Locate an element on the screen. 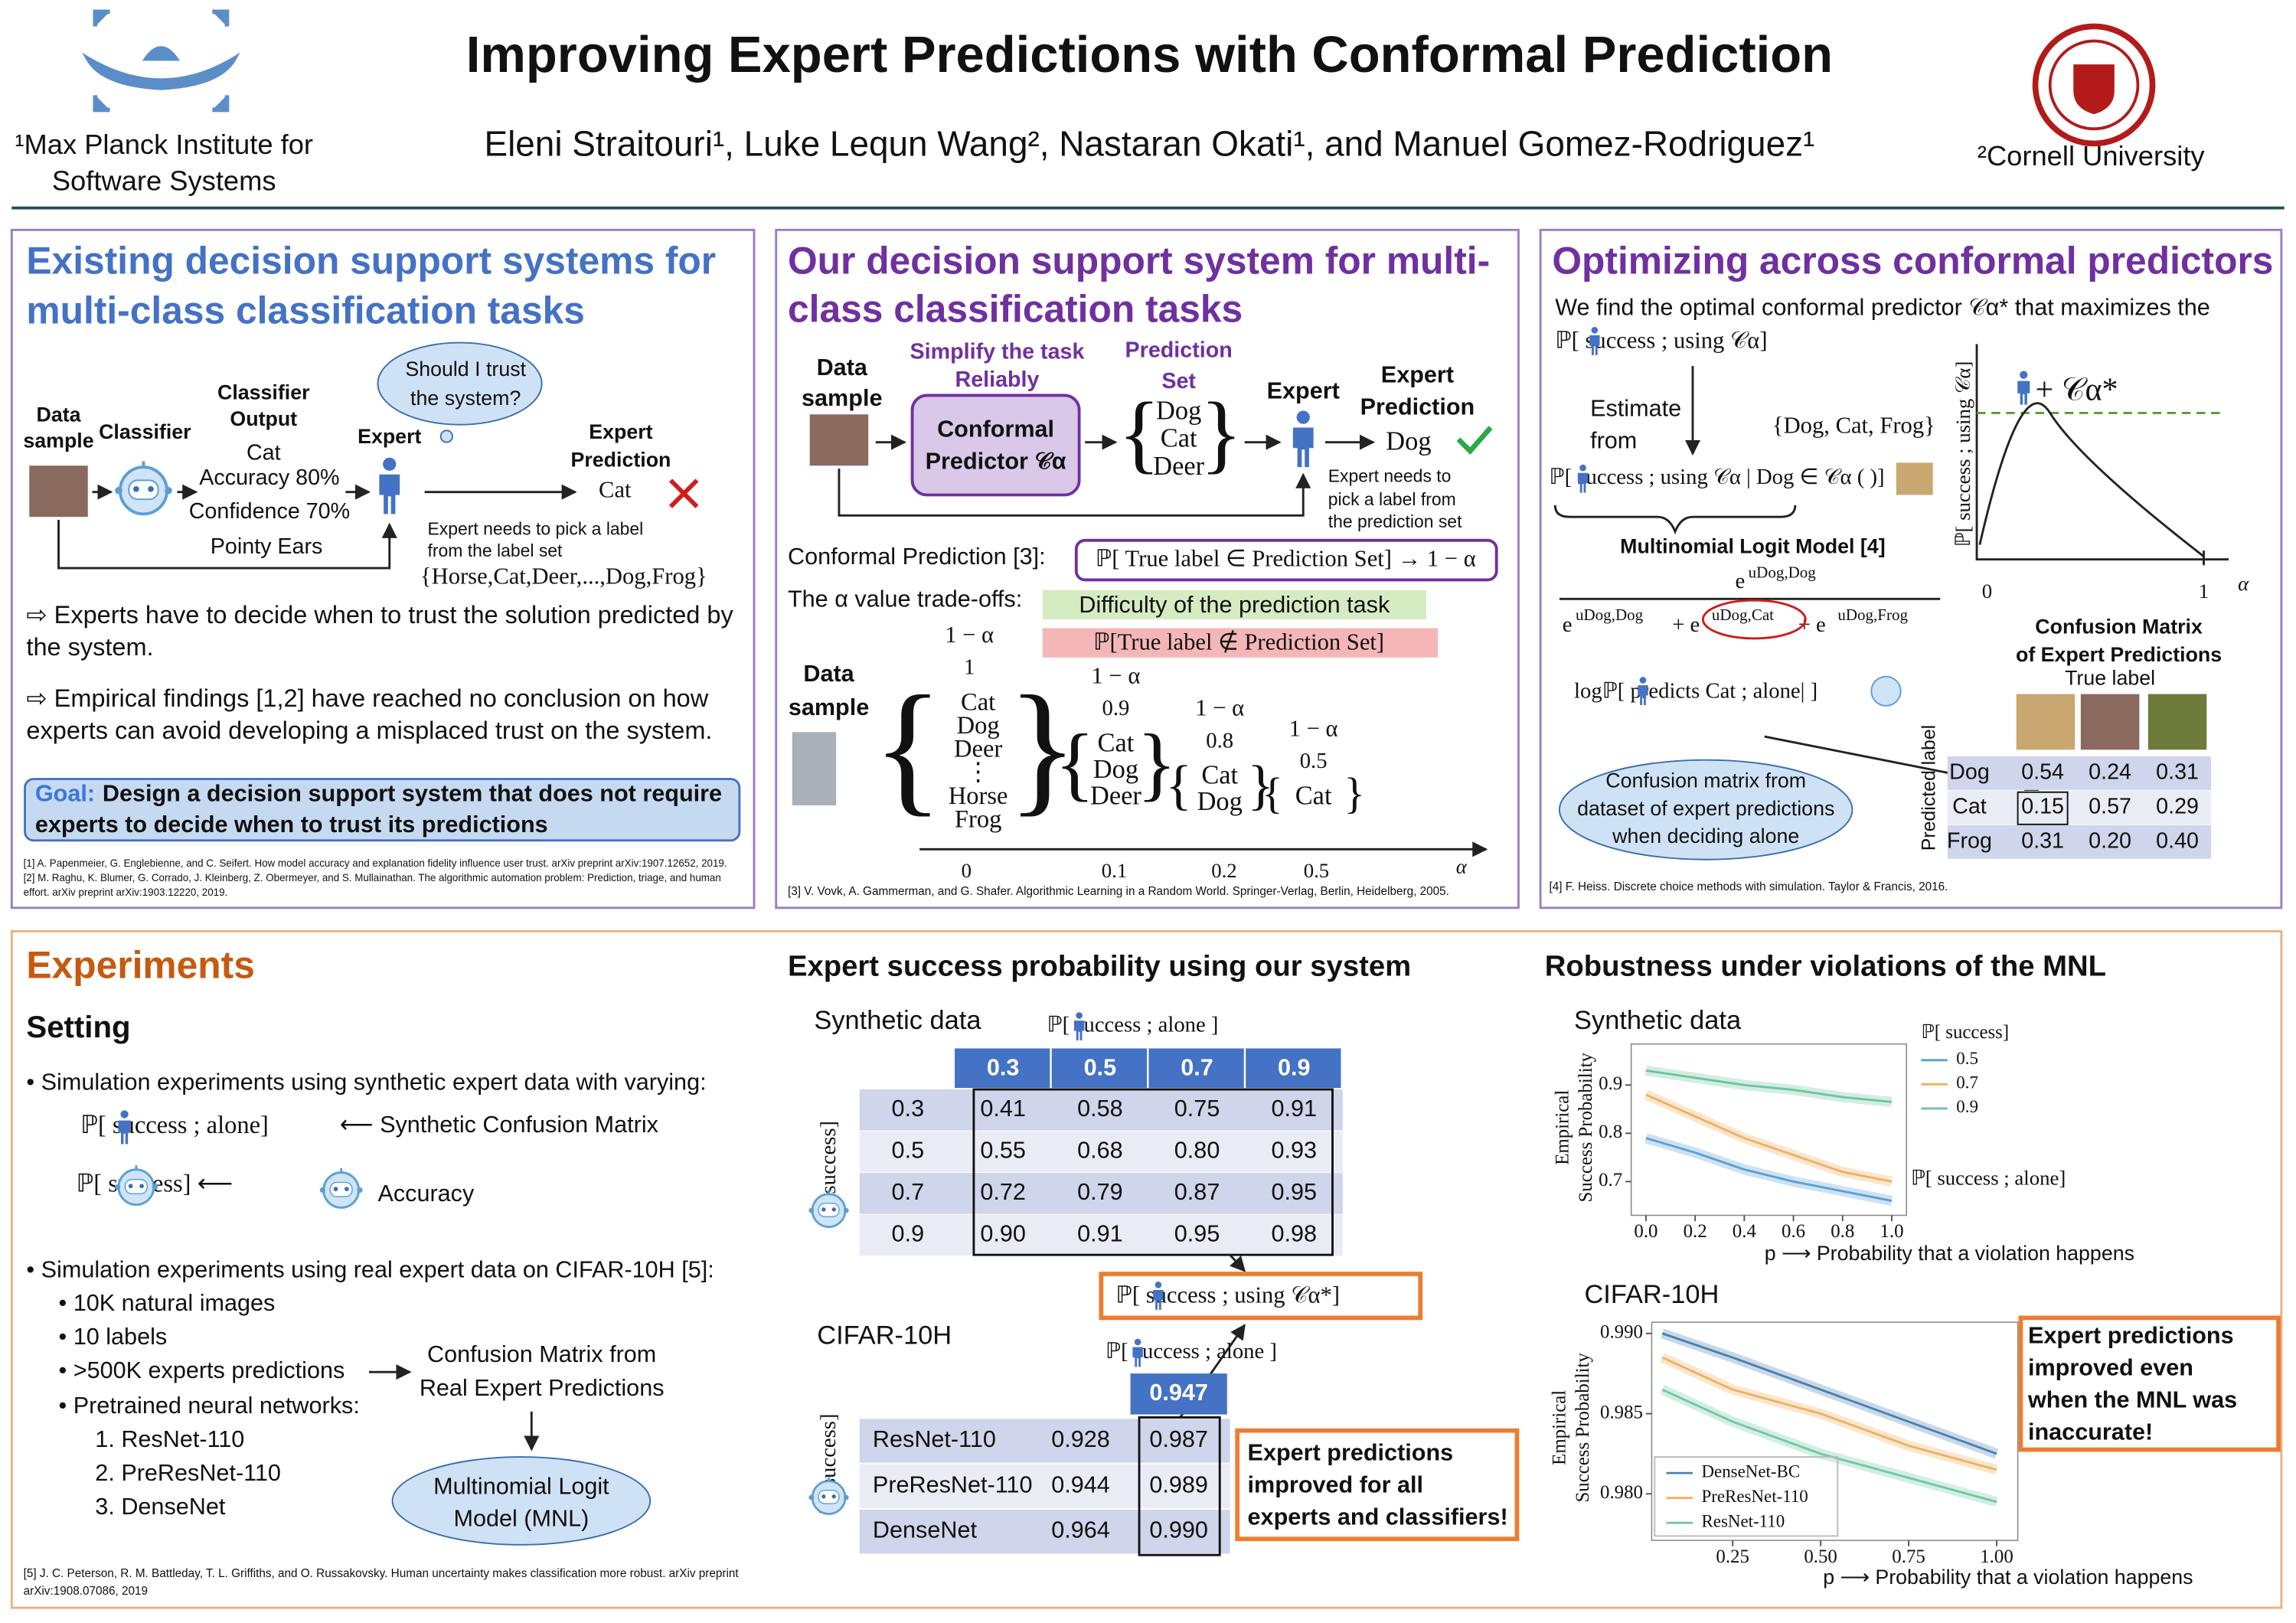  bullet: • >500K experts predictions is located at coordinates (202, 1370).